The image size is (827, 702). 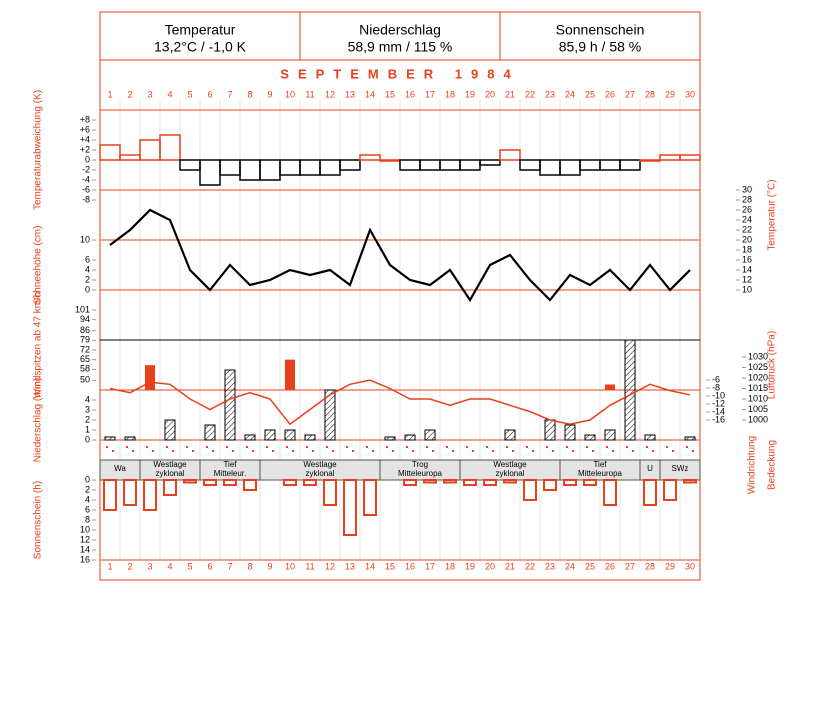 What do you see at coordinates (230, 464) in the screenshot?
I see `weather-type-label: Tief` at bounding box center [230, 464].